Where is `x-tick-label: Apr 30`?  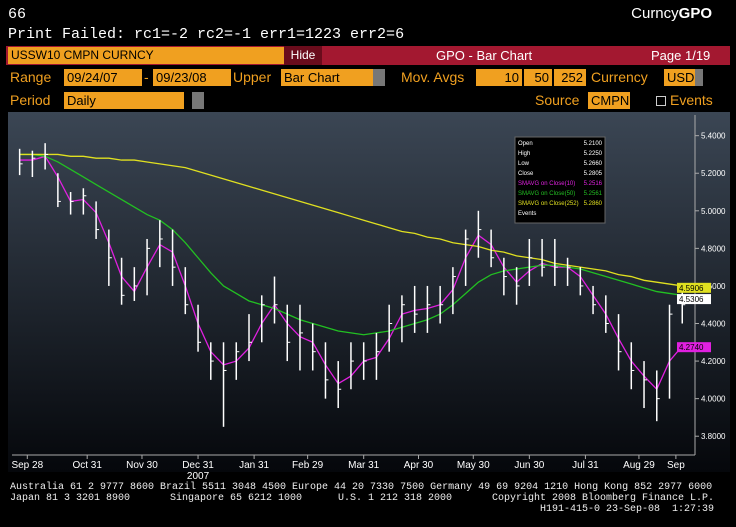
x-tick-label: Apr 30 is located at coordinates (419, 465).